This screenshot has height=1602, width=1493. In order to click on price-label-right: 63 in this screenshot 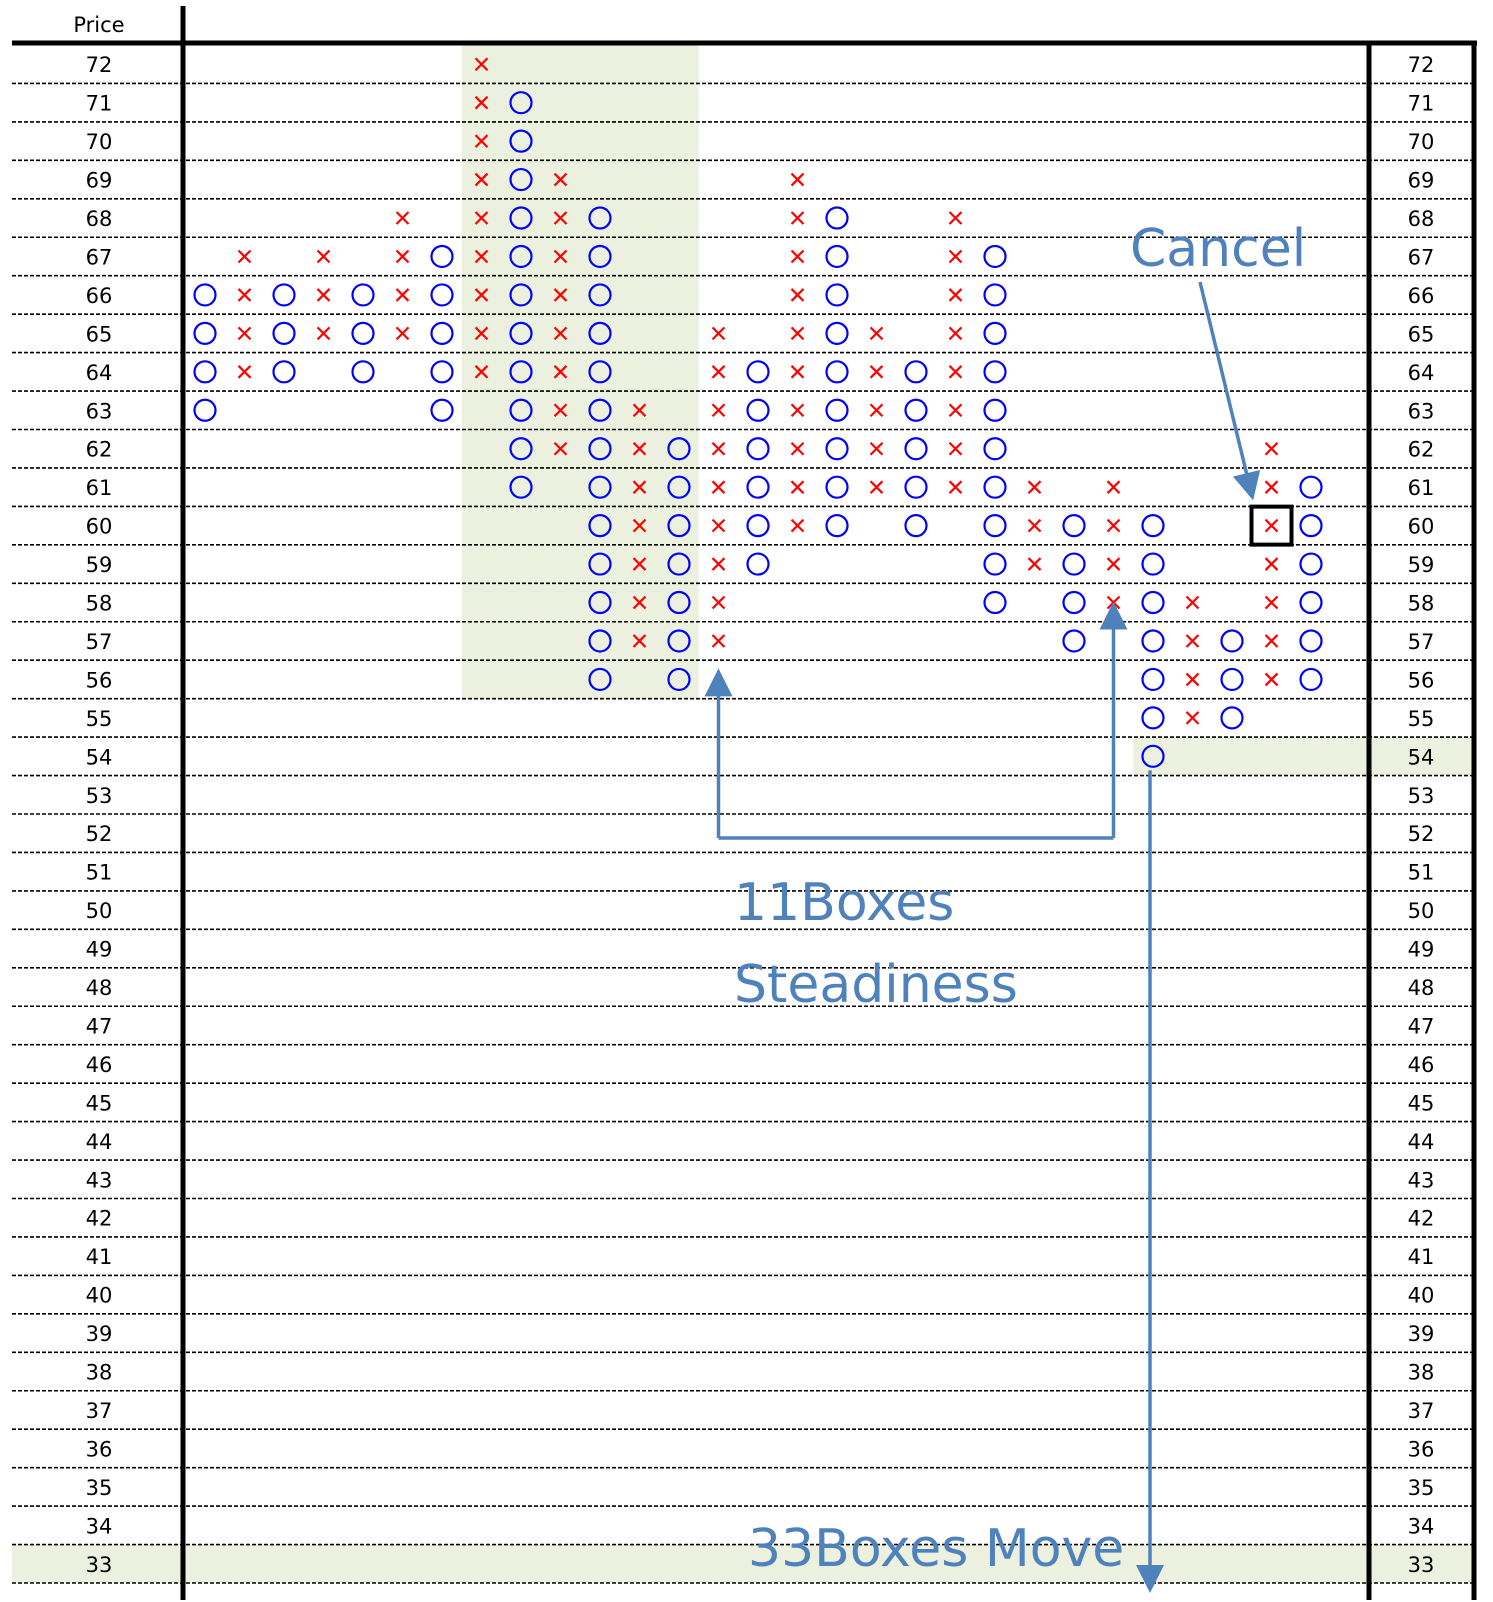, I will do `click(1421, 411)`.